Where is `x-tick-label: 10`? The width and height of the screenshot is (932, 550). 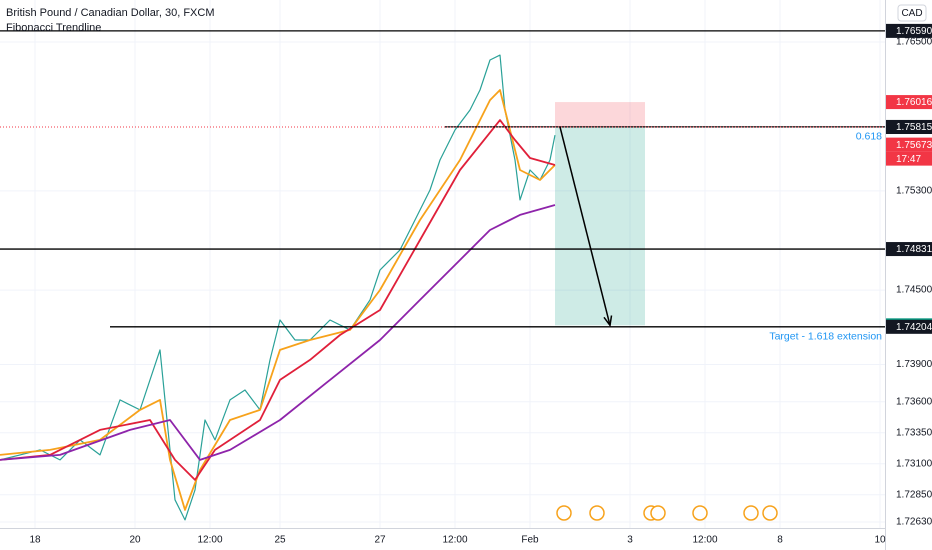 x-tick-label: 10 is located at coordinates (880, 540).